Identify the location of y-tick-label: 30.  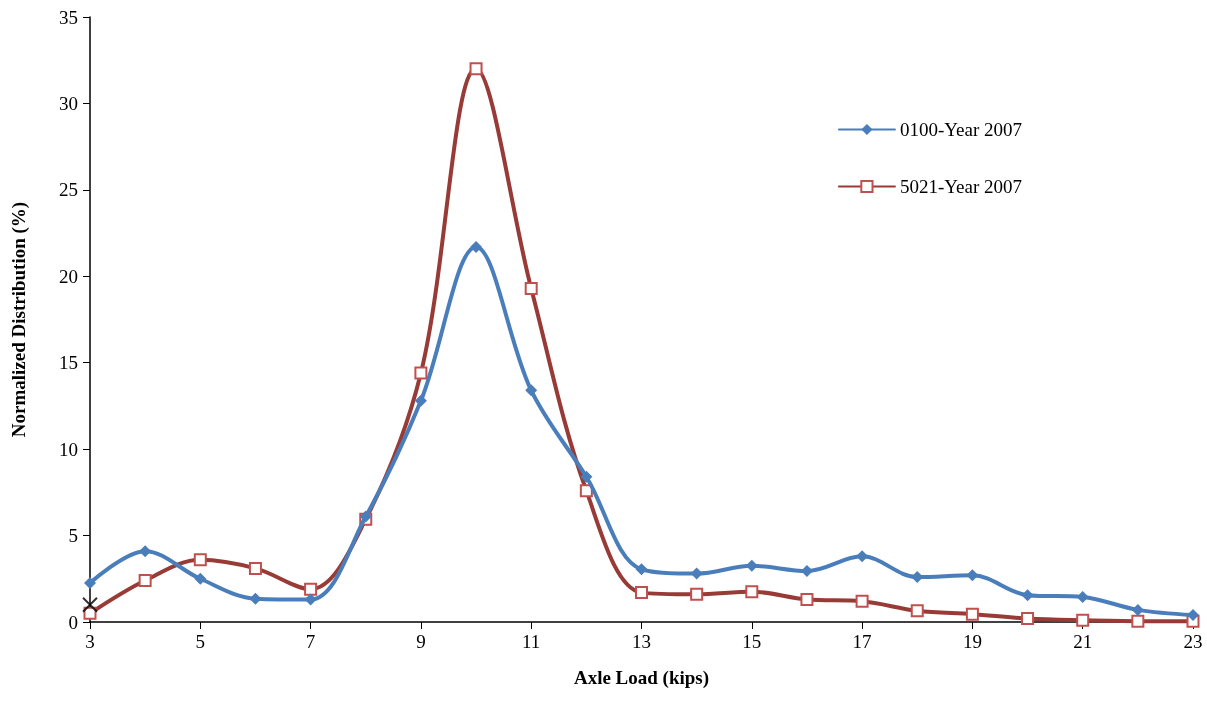
(68, 103).